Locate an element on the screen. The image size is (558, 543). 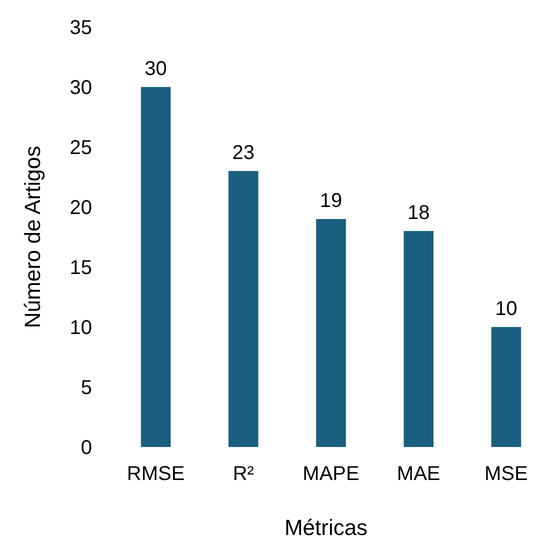
y-tick-label: 0 is located at coordinates (86, 448).